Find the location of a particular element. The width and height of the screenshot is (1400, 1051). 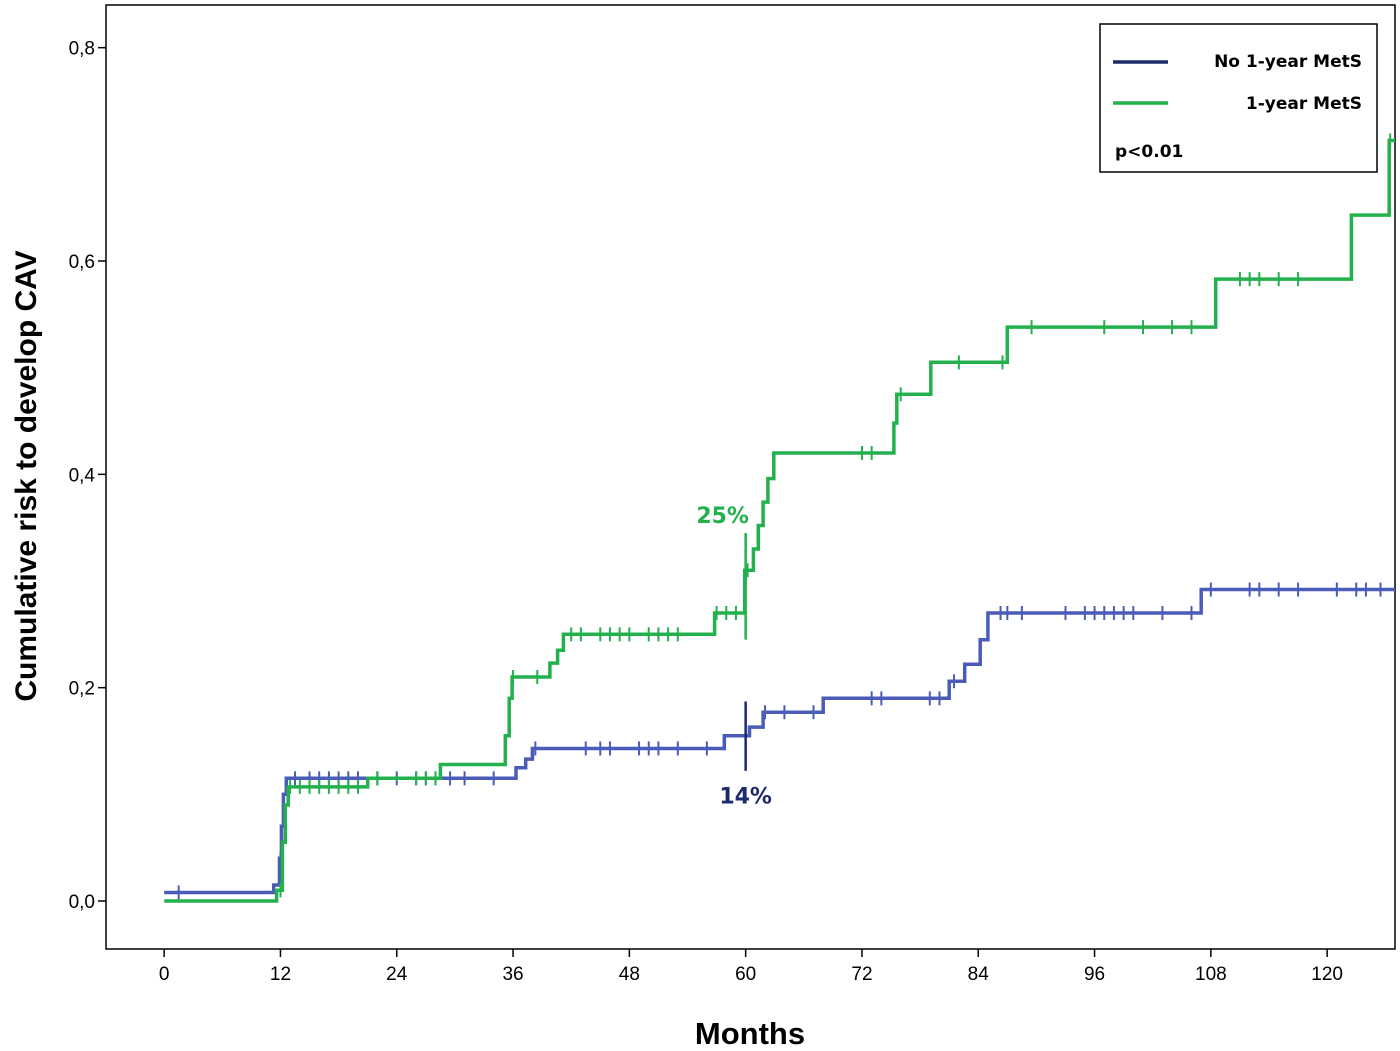

y-tick-label: 0,2 is located at coordinates (82, 689).